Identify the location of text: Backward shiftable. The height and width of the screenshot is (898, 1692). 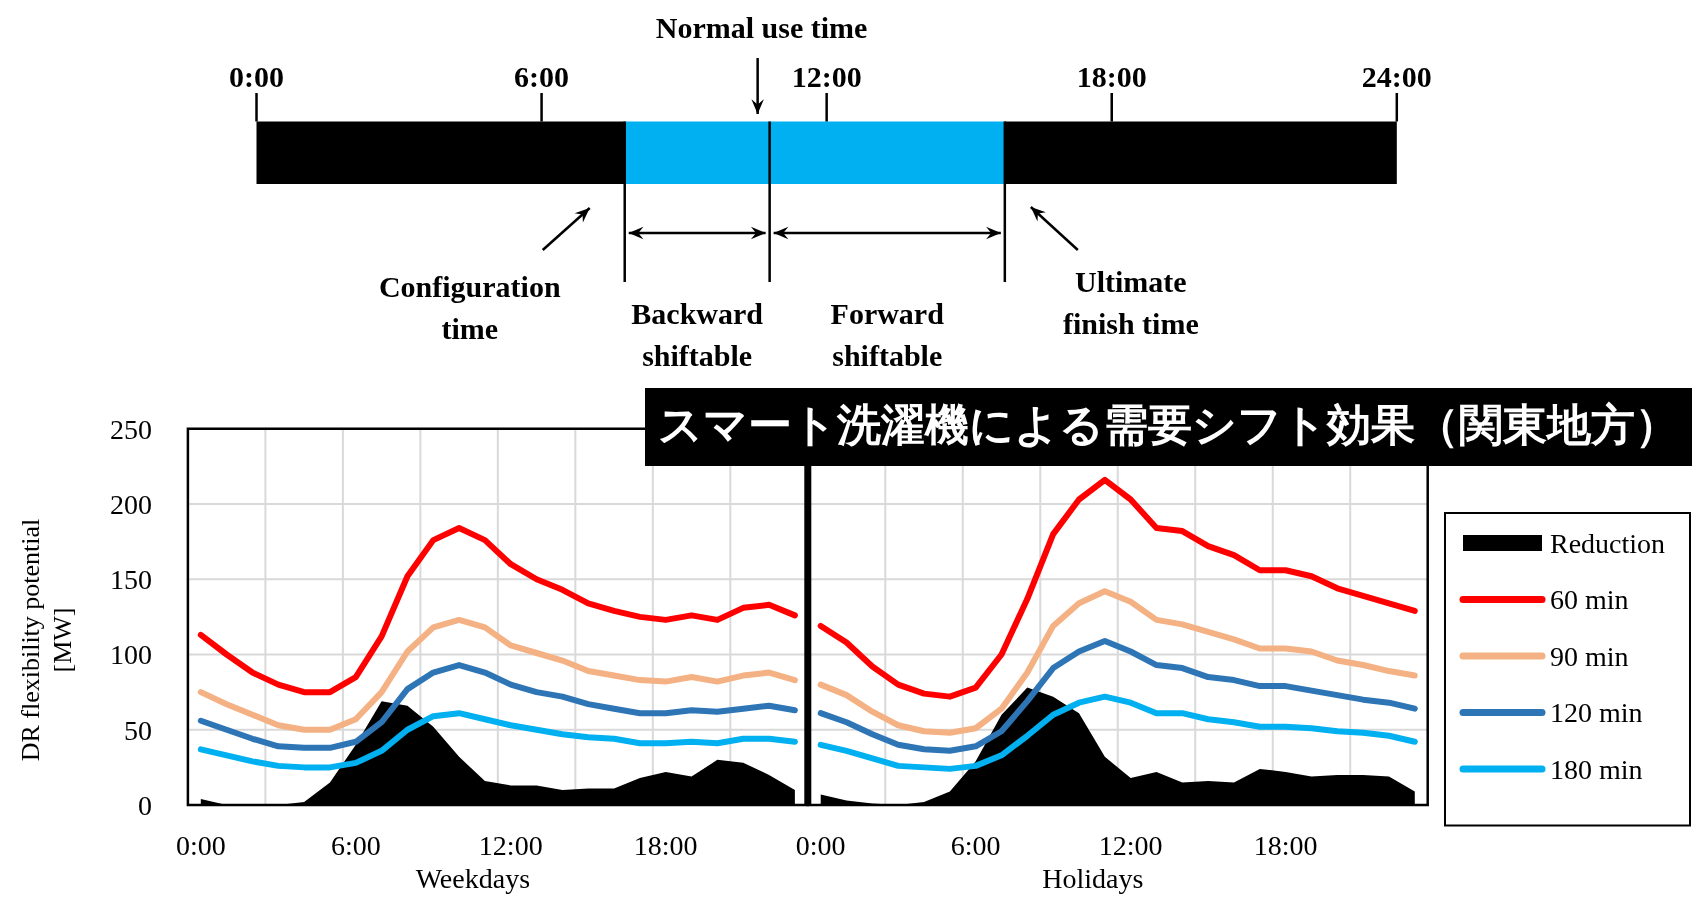
(697, 334).